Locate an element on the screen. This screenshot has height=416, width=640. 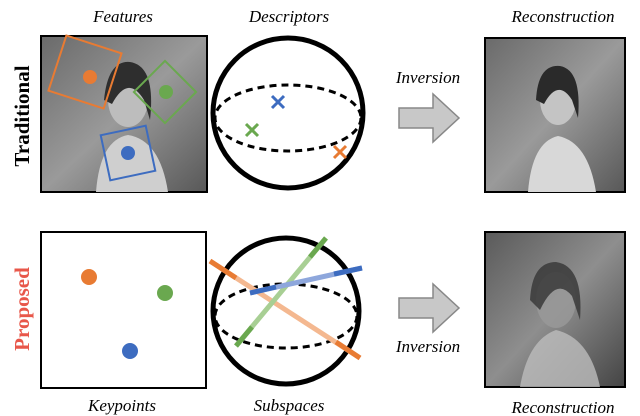
features-image is located at coordinates (124, 113).